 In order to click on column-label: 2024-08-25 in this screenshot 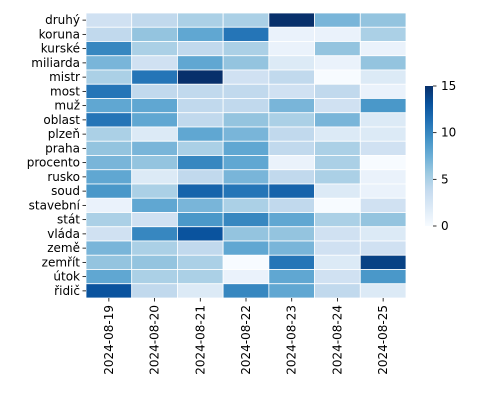, I will do `click(383, 340)`.